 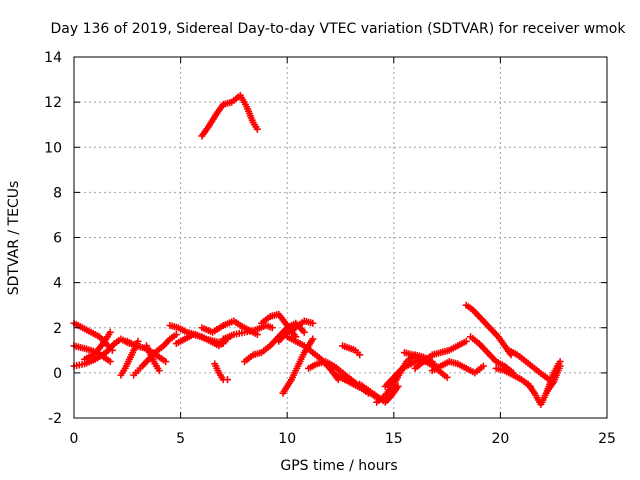 I want to click on y-tick-label: 0, so click(x=57, y=374).